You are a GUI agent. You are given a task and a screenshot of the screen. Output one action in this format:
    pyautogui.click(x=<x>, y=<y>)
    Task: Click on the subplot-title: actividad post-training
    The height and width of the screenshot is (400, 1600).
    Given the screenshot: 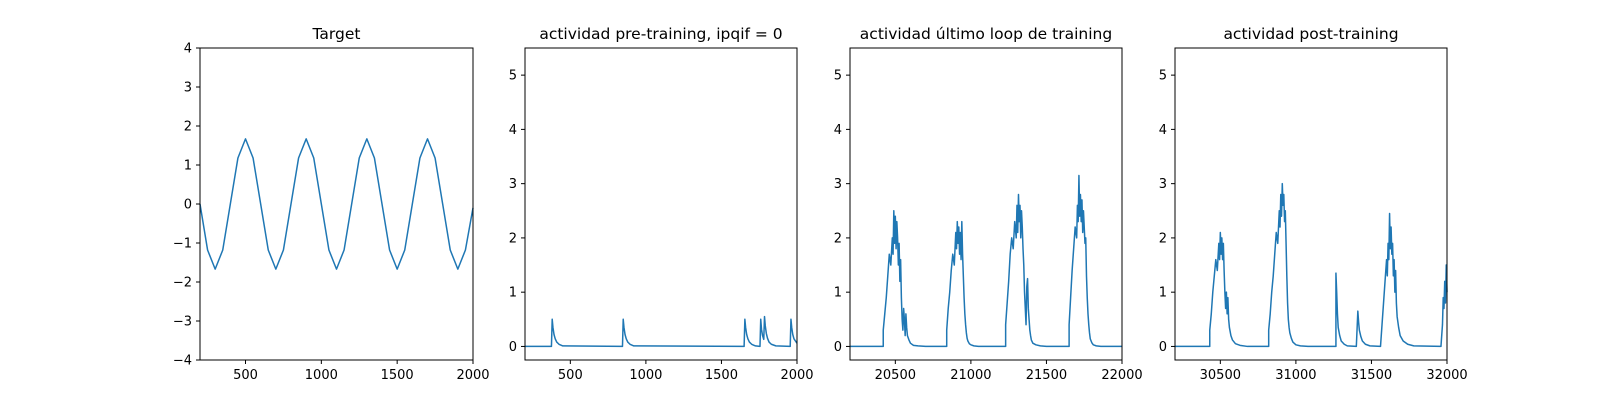 What is the action you would take?
    pyautogui.click(x=1310, y=34)
    